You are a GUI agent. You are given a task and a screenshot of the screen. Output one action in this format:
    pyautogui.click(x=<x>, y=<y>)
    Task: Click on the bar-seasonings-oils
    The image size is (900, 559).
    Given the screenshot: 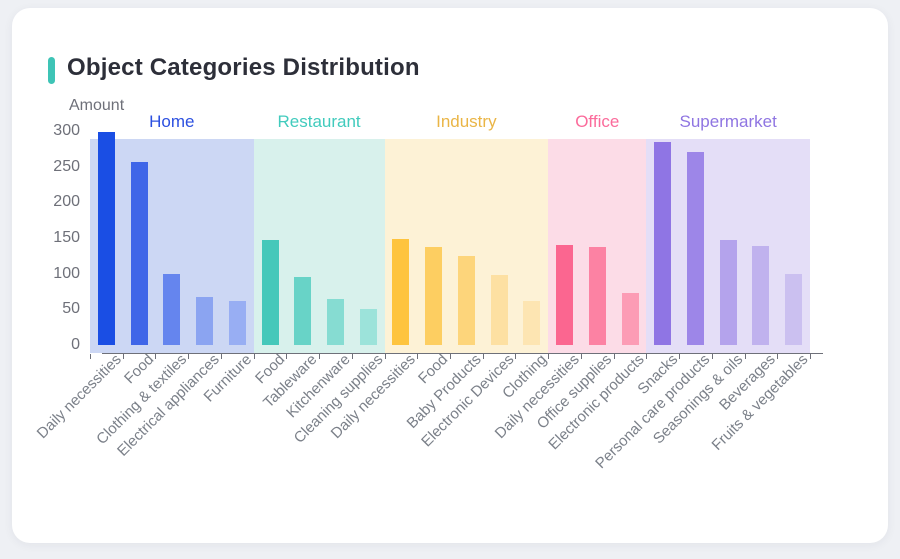 What is the action you would take?
    pyautogui.click(x=728, y=292)
    